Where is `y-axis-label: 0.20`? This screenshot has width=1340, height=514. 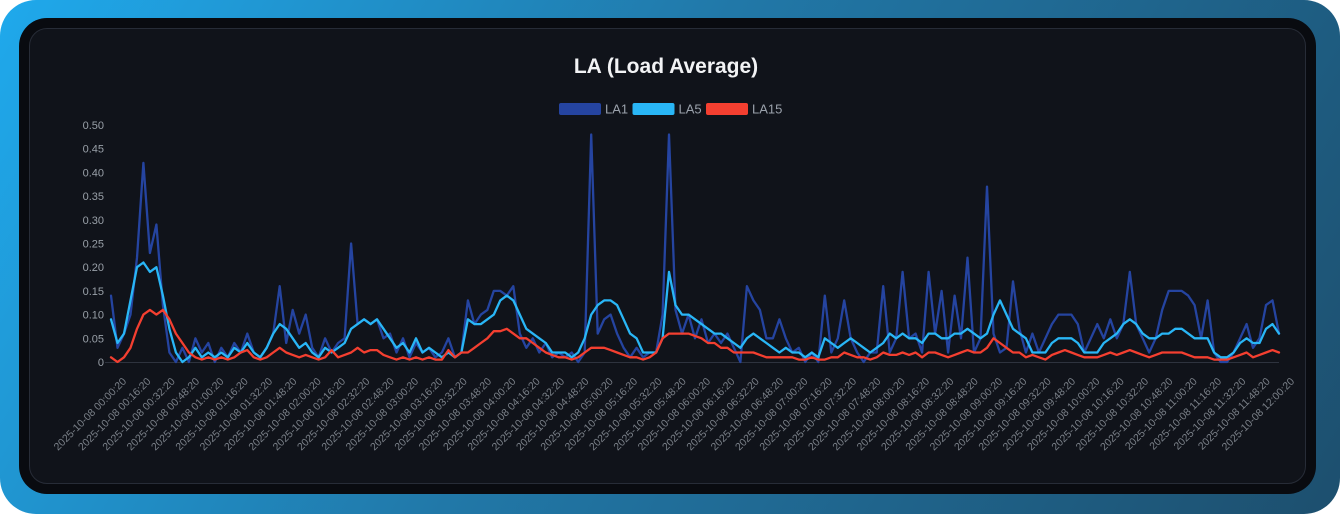
y-axis-label: 0.20 is located at coordinates (93, 268).